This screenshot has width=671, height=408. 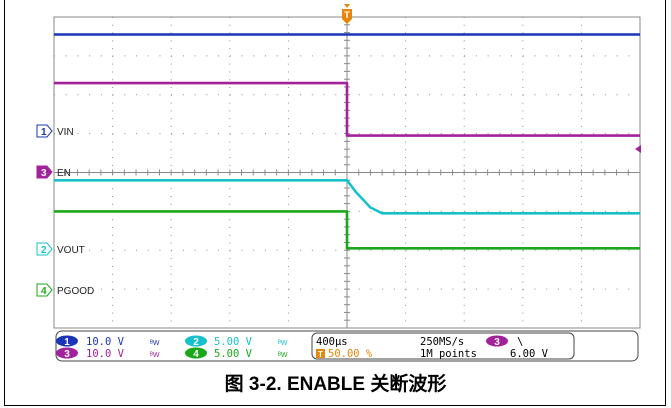 I want to click on trigger-position-badge-label: T, so click(x=320, y=354).